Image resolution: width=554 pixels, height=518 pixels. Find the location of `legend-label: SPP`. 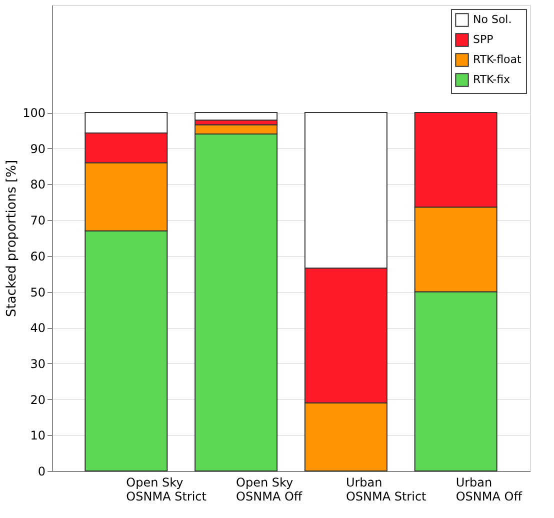

legend-label: SPP is located at coordinates (483, 39).